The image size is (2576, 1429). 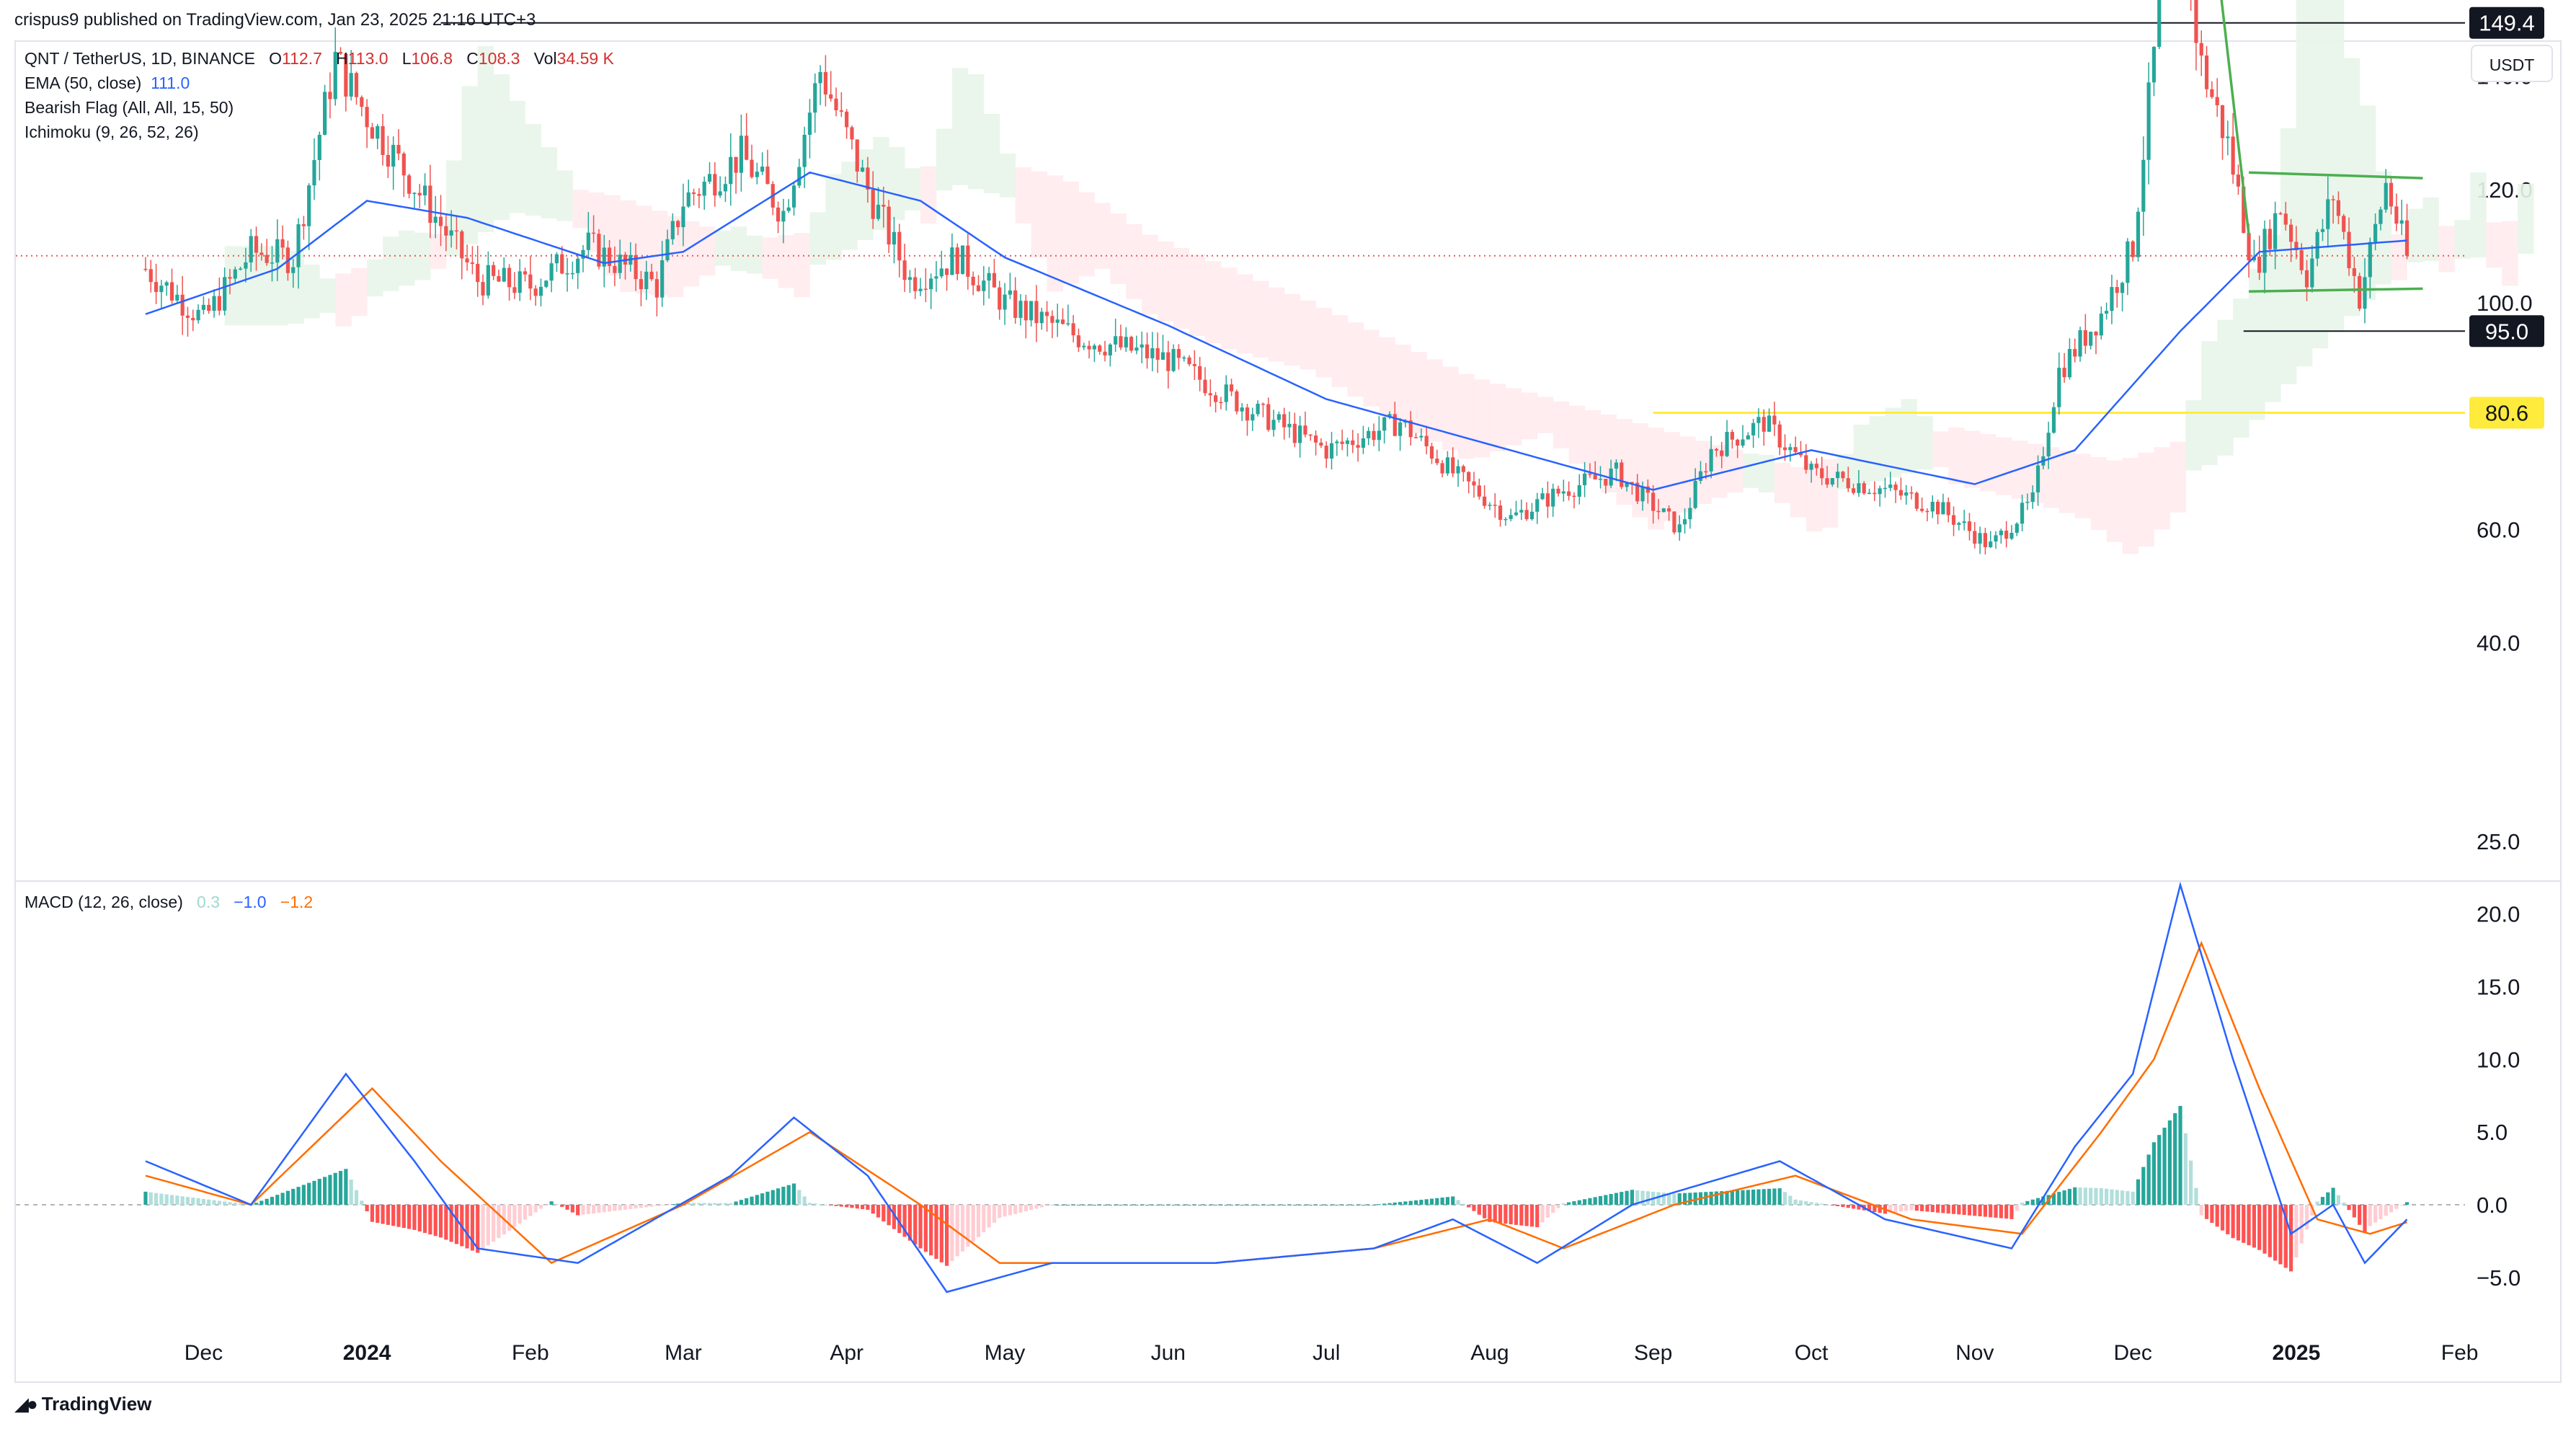 What do you see at coordinates (129, 108) in the screenshot?
I see `flag-legend: Bearish Flag (All, All, 15, 50)` at bounding box center [129, 108].